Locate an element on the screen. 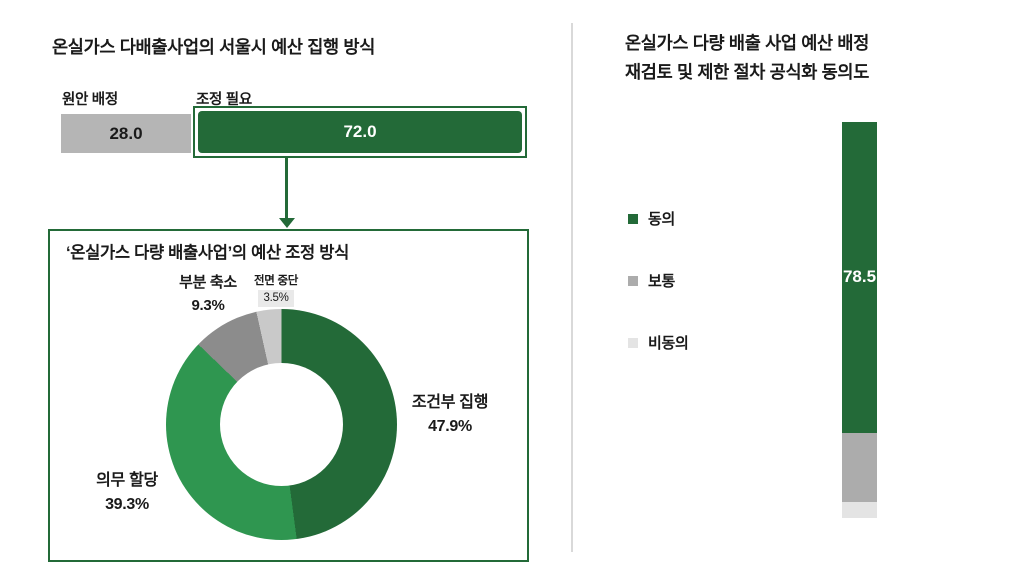  slice-label-mandatory-quota: 의무 할당 39.3% is located at coordinates (127, 493).